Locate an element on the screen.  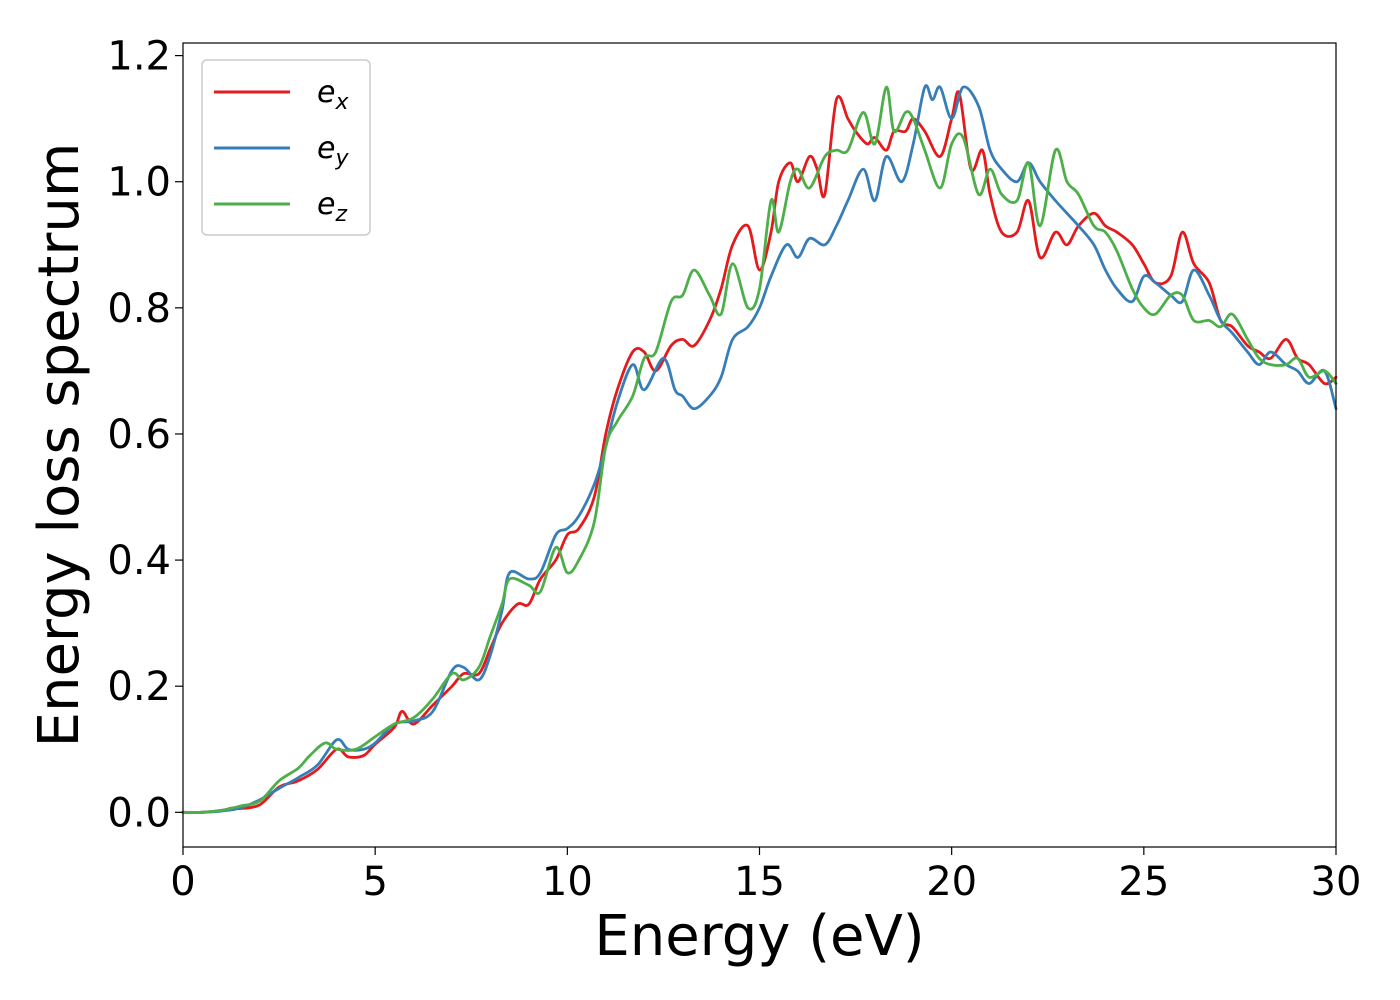
x-tick-label: 15 is located at coordinates (759, 882).